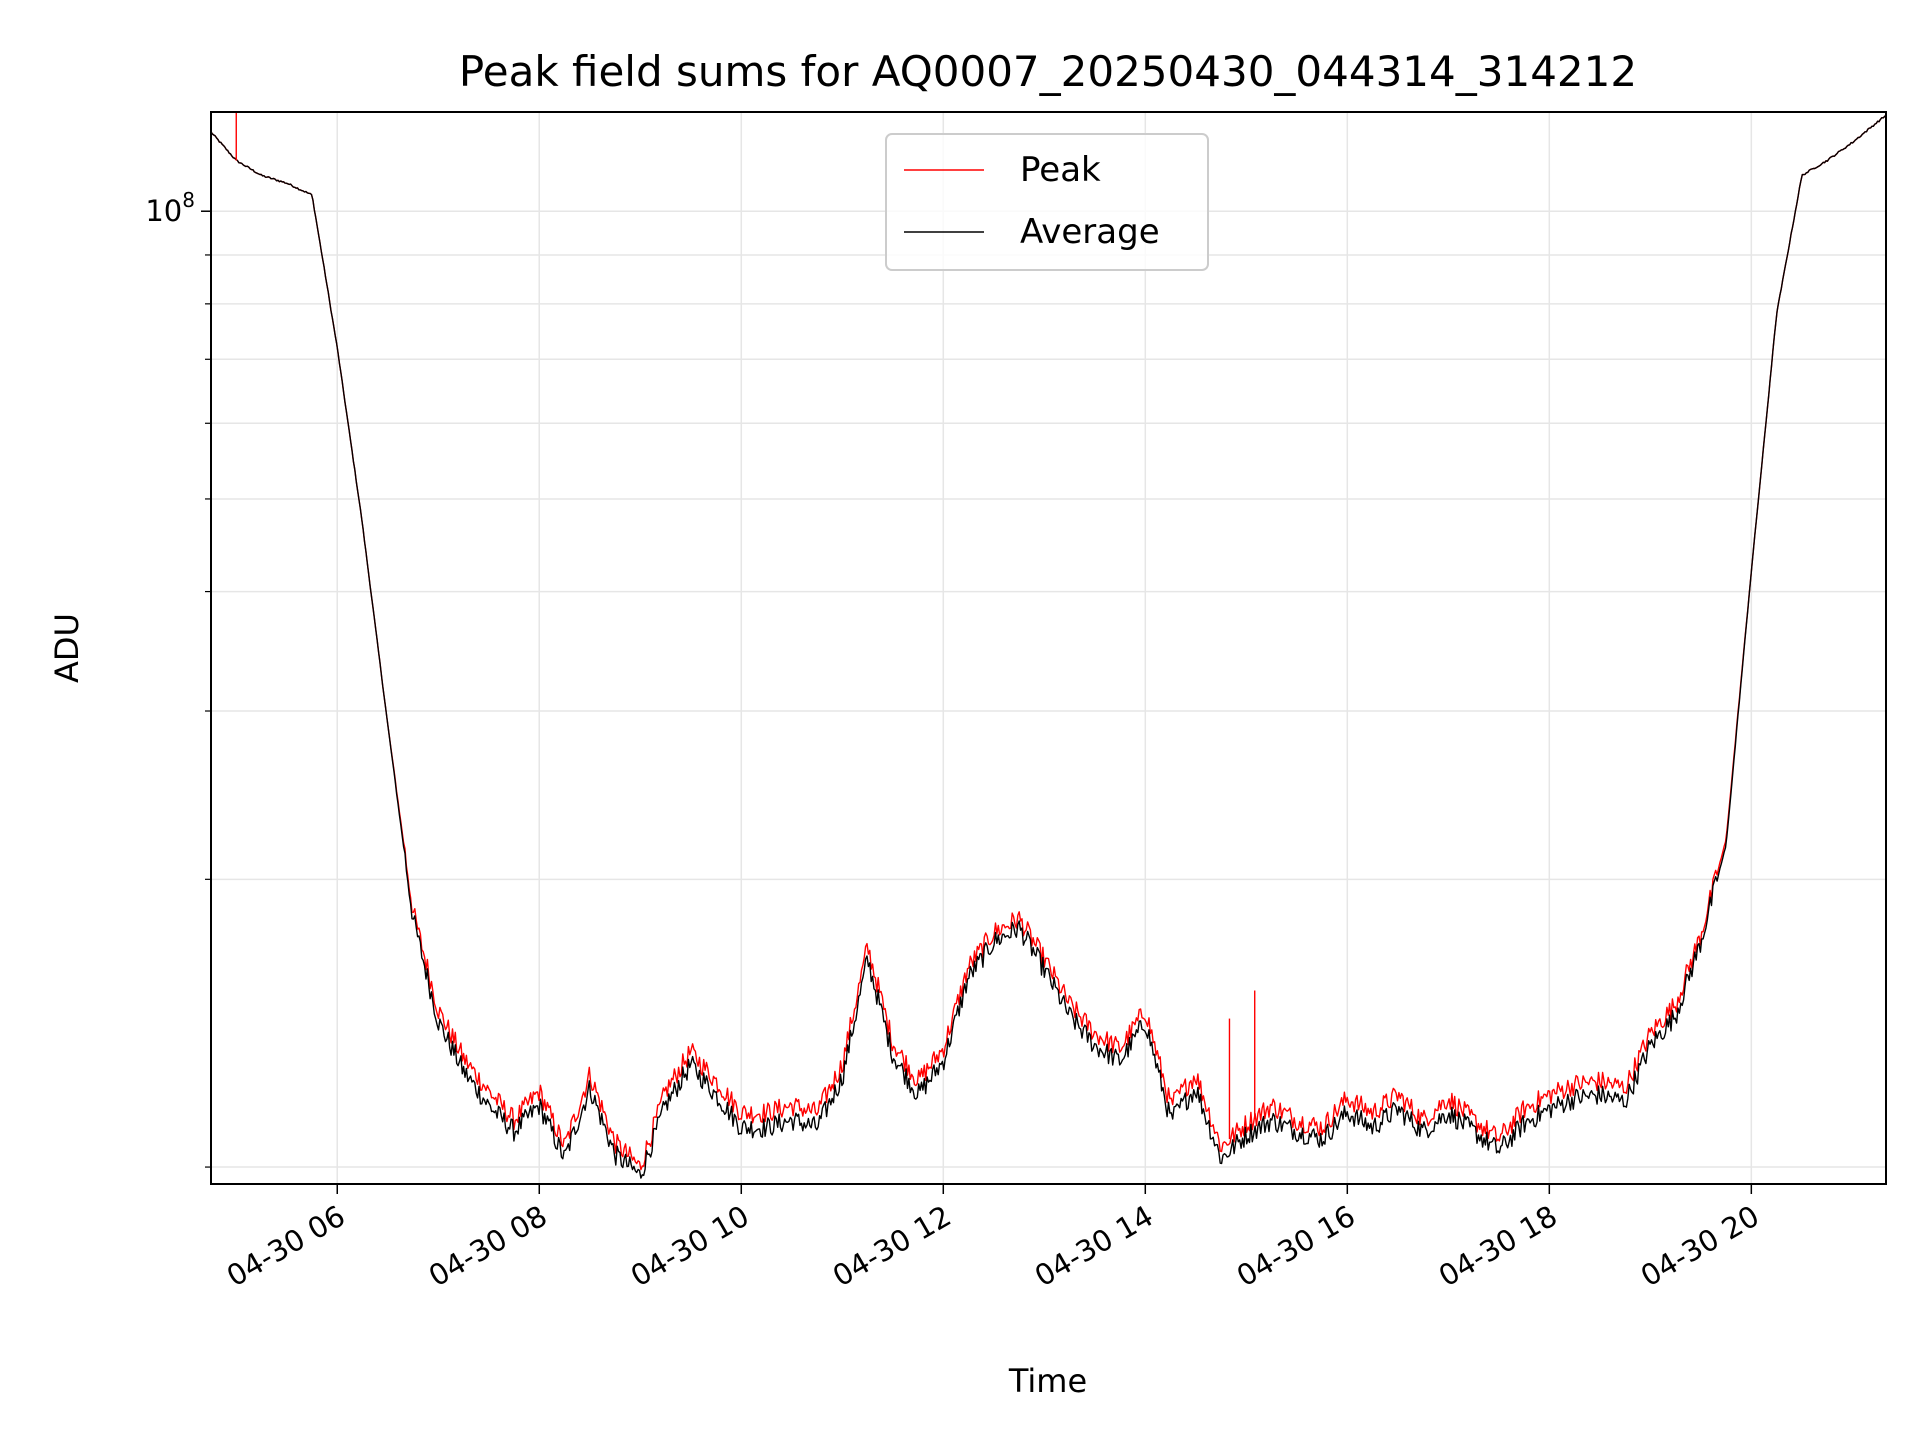 This screenshot has height=1440, width=1920. What do you see at coordinates (163, 211) in the screenshot?
I see `y-tick-base: 10` at bounding box center [163, 211].